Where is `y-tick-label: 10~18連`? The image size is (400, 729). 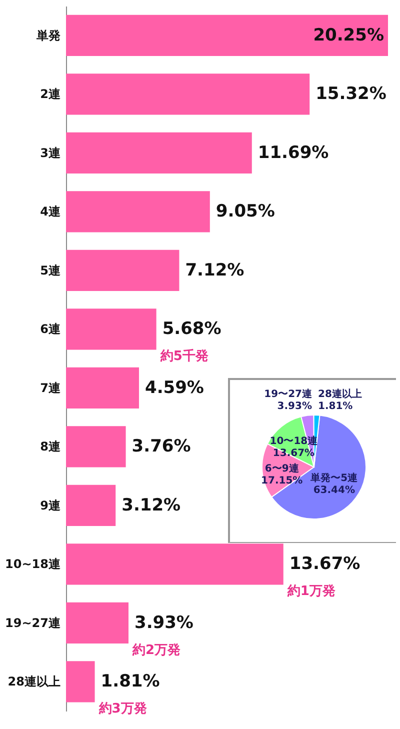 y-tick-label: 10~18連 is located at coordinates (33, 564).